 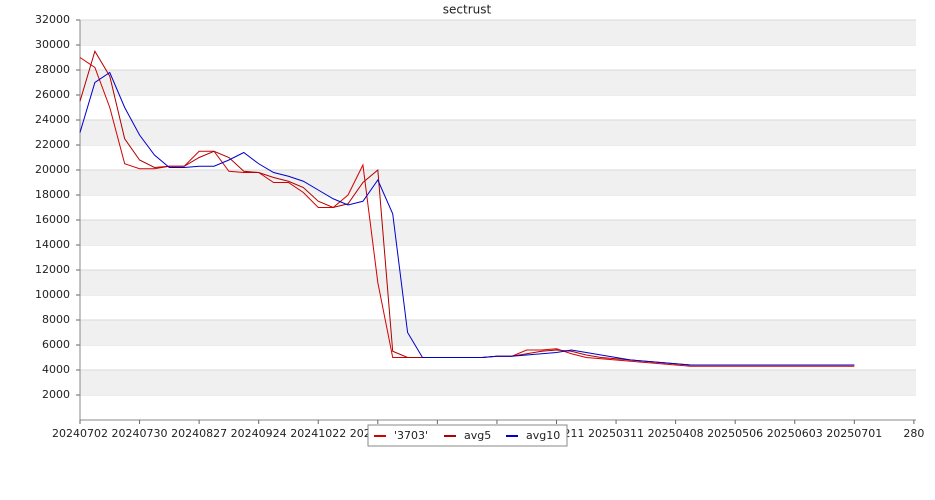 What do you see at coordinates (52, 69) in the screenshot?
I see `y-tick-label: 28000` at bounding box center [52, 69].